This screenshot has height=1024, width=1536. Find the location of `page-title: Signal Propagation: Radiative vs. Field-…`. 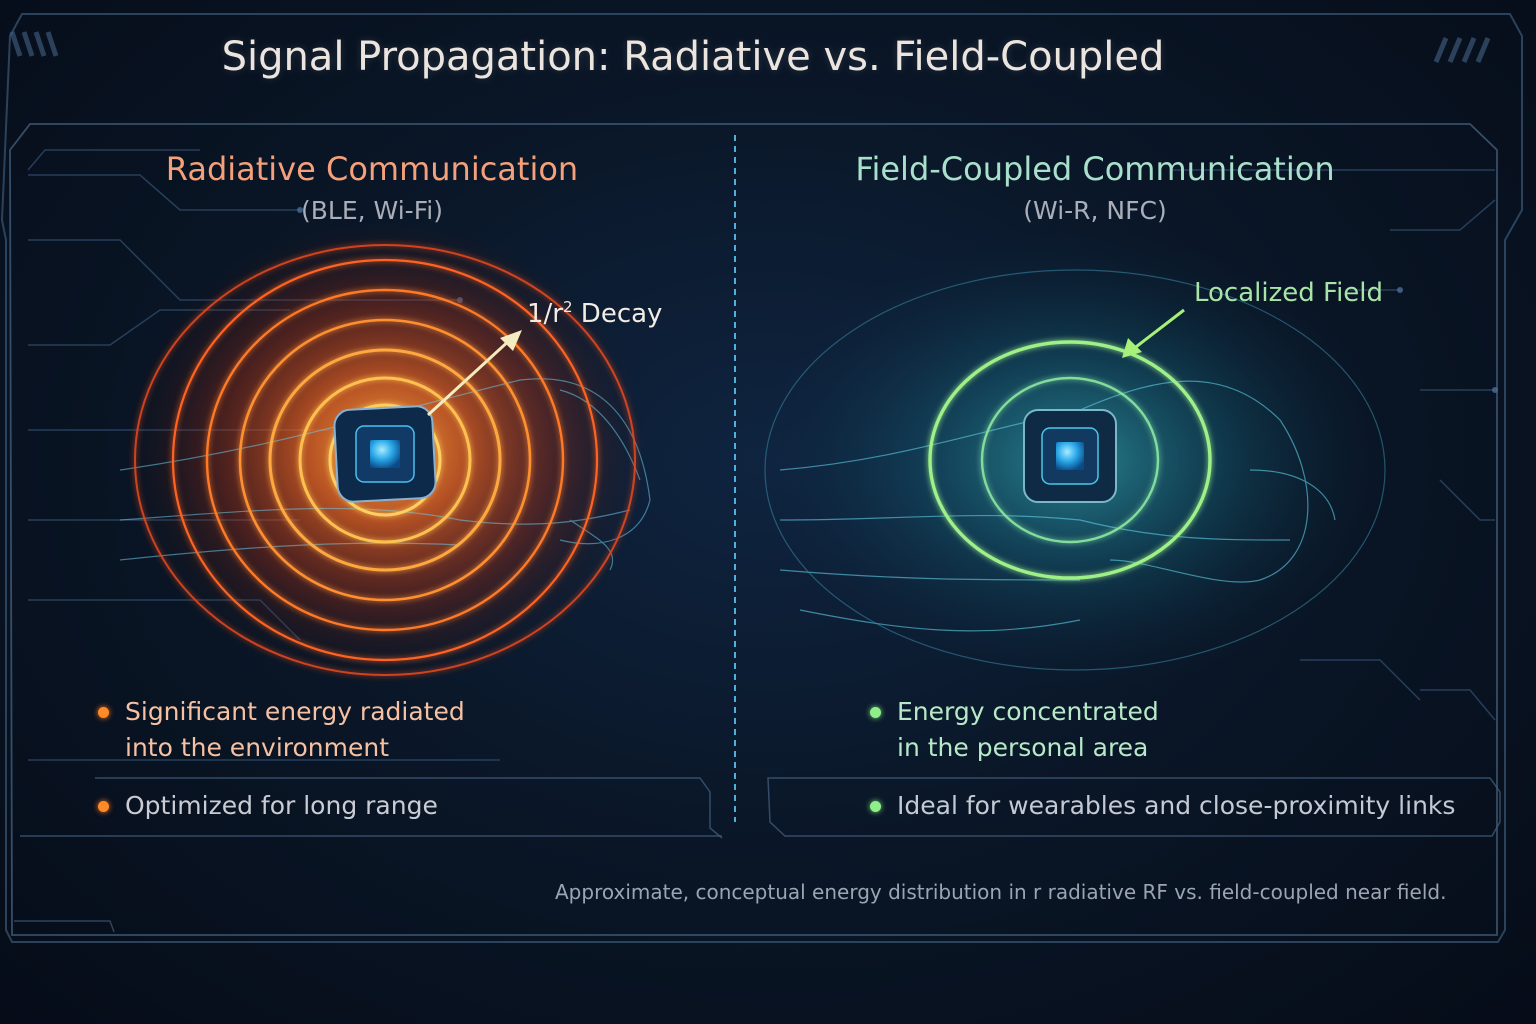

page-title: Signal Propagation: Radiative vs. Field-… is located at coordinates (693, 57).